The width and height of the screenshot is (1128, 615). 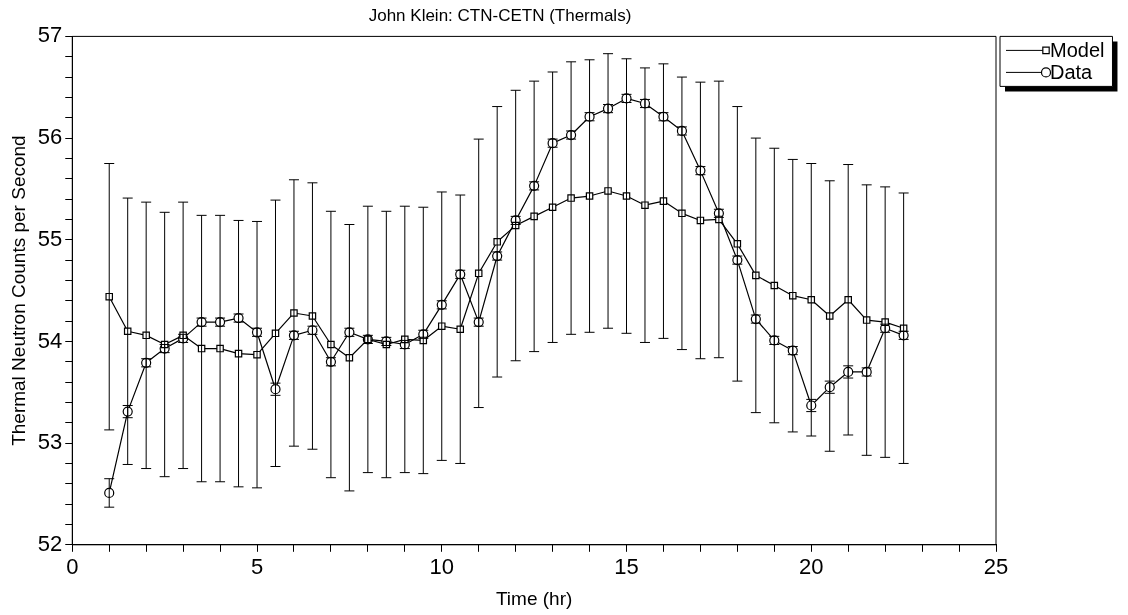 What do you see at coordinates (441, 567) in the screenshot?
I see `x-tick-label: 10` at bounding box center [441, 567].